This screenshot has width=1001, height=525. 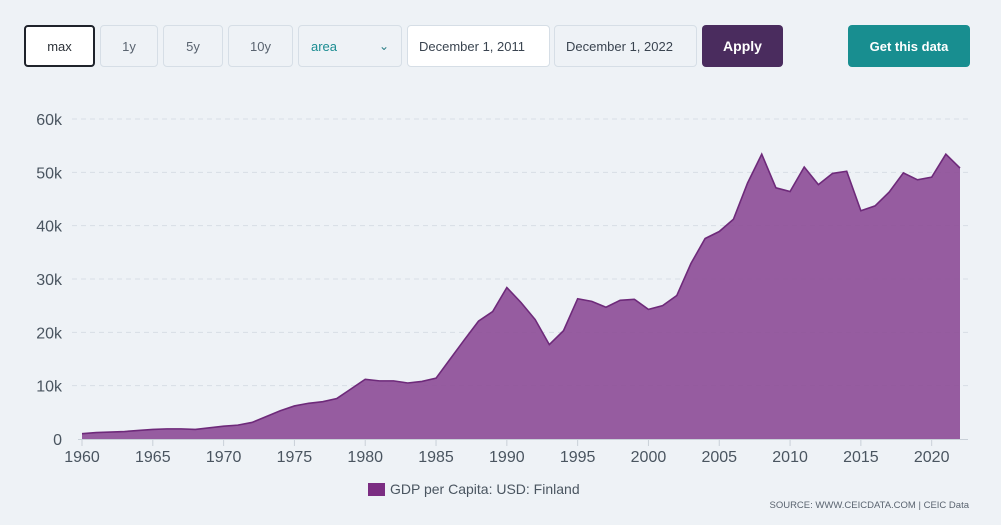 What do you see at coordinates (909, 46) in the screenshot?
I see `get-data-button: Get this data` at bounding box center [909, 46].